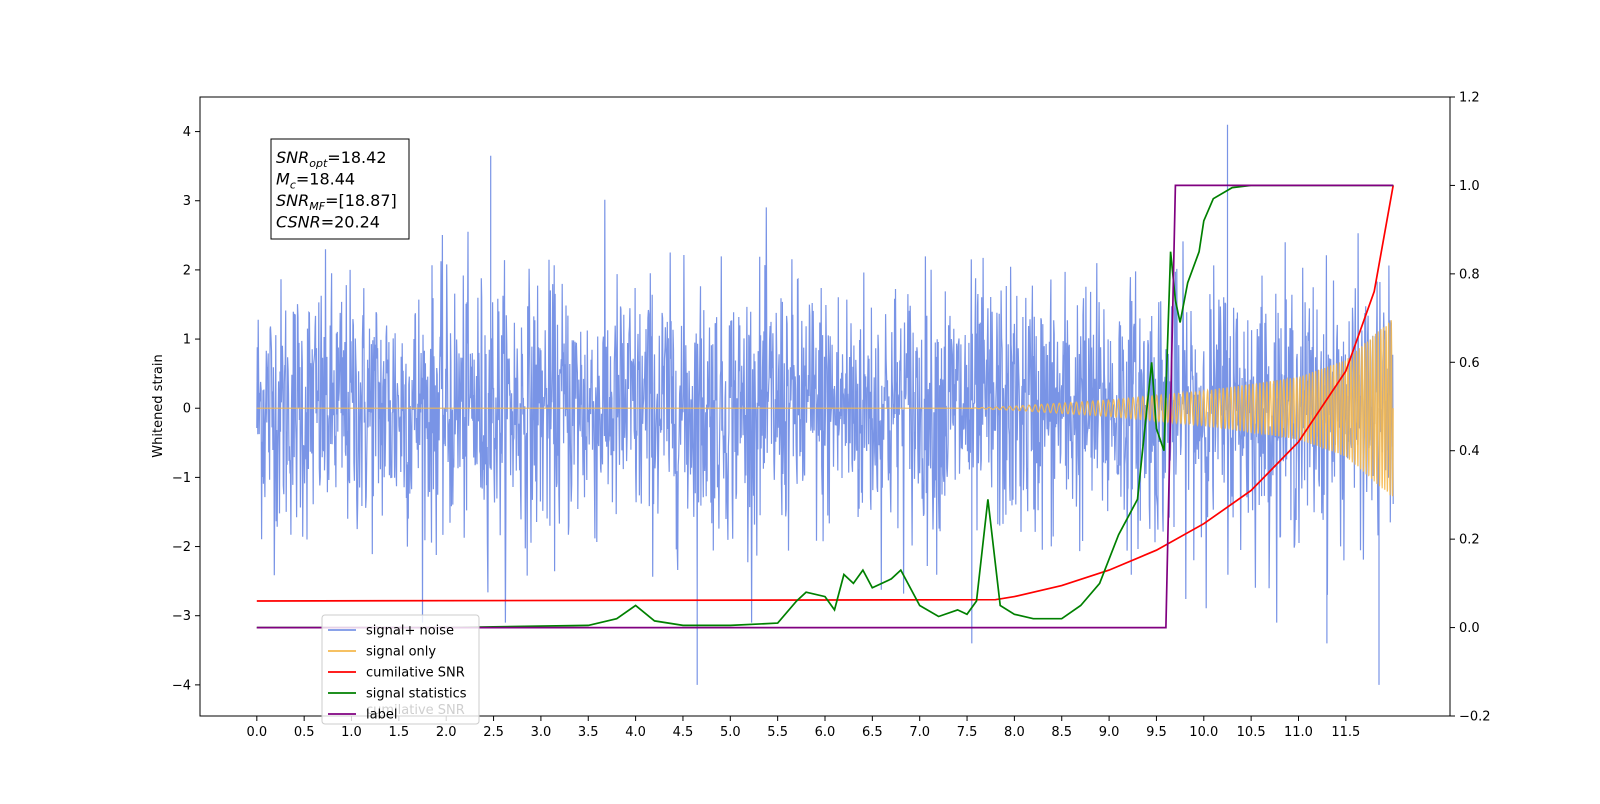 This screenshot has width=1600, height=804. I want to click on x-tick-label: 2.0, so click(446, 732).